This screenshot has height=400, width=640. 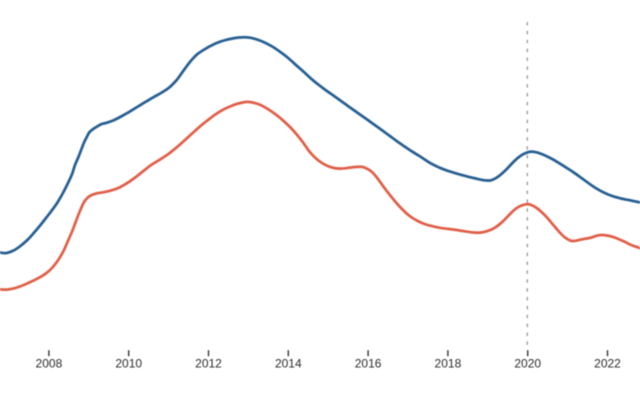 What do you see at coordinates (368, 364) in the screenshot?
I see `svg-text: 2016` at bounding box center [368, 364].